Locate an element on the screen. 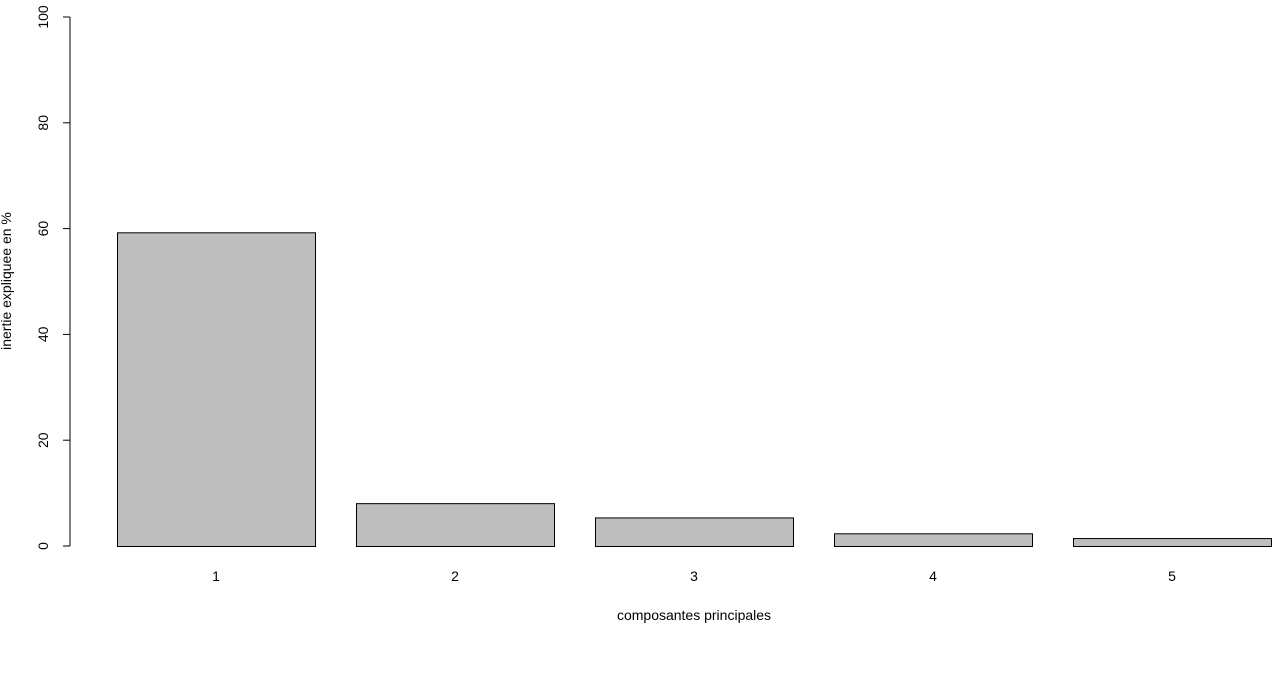 Image resolution: width=1273 pixels, height=688 pixels. y-tick-label: 100 is located at coordinates (43, 17).